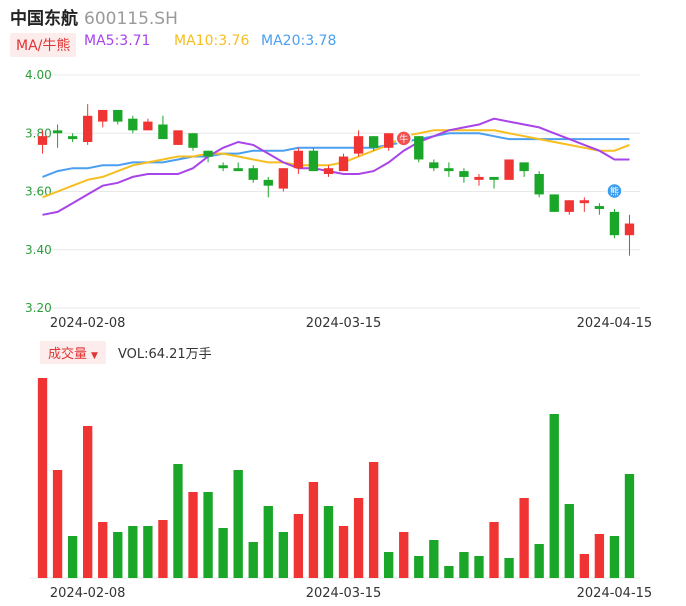  What do you see at coordinates (88, 593) in the screenshot?
I see `volume-date-tick-label: 2024-02-08` at bounding box center [88, 593].